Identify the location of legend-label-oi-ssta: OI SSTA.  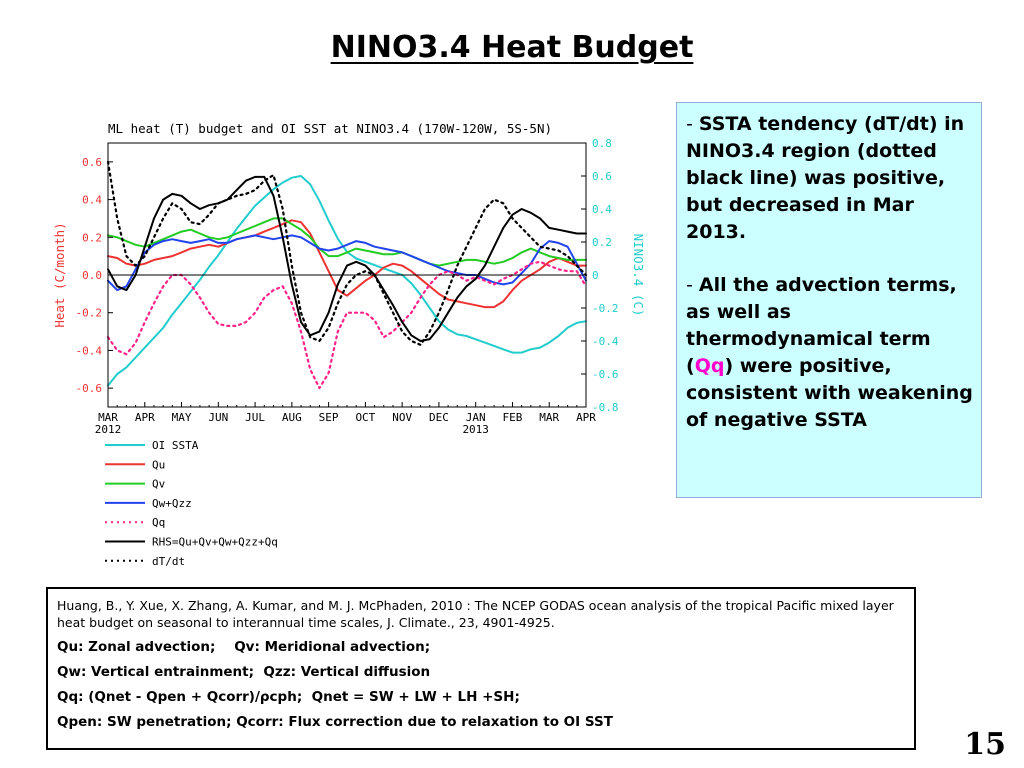
(175, 445).